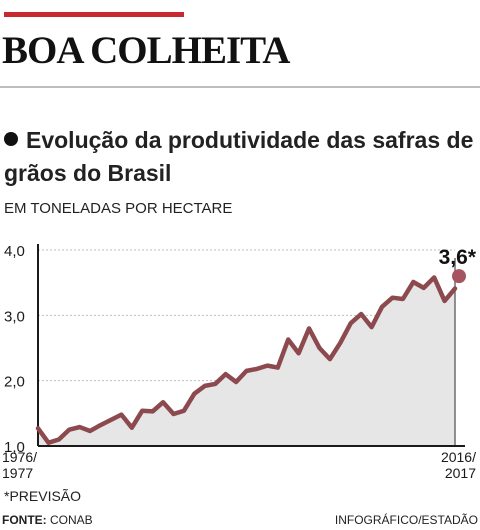 The image size is (480, 530). Describe the element at coordinates (14, 316) in the screenshot. I see `y-tick-label: 3,0` at that location.